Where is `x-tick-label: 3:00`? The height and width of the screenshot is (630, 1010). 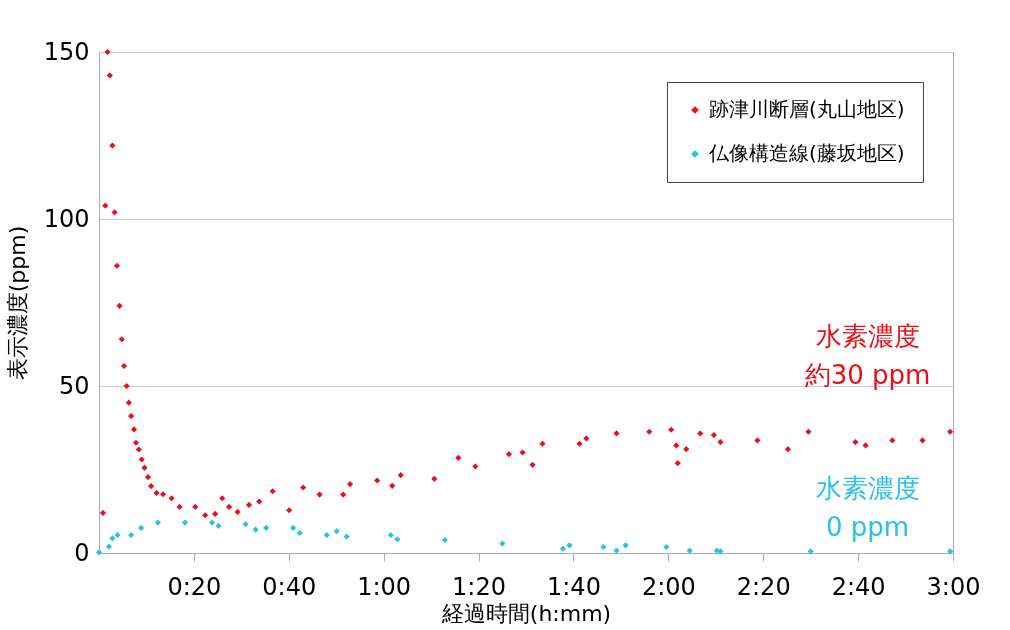 x-tick-label: 3:00 is located at coordinates (953, 586).